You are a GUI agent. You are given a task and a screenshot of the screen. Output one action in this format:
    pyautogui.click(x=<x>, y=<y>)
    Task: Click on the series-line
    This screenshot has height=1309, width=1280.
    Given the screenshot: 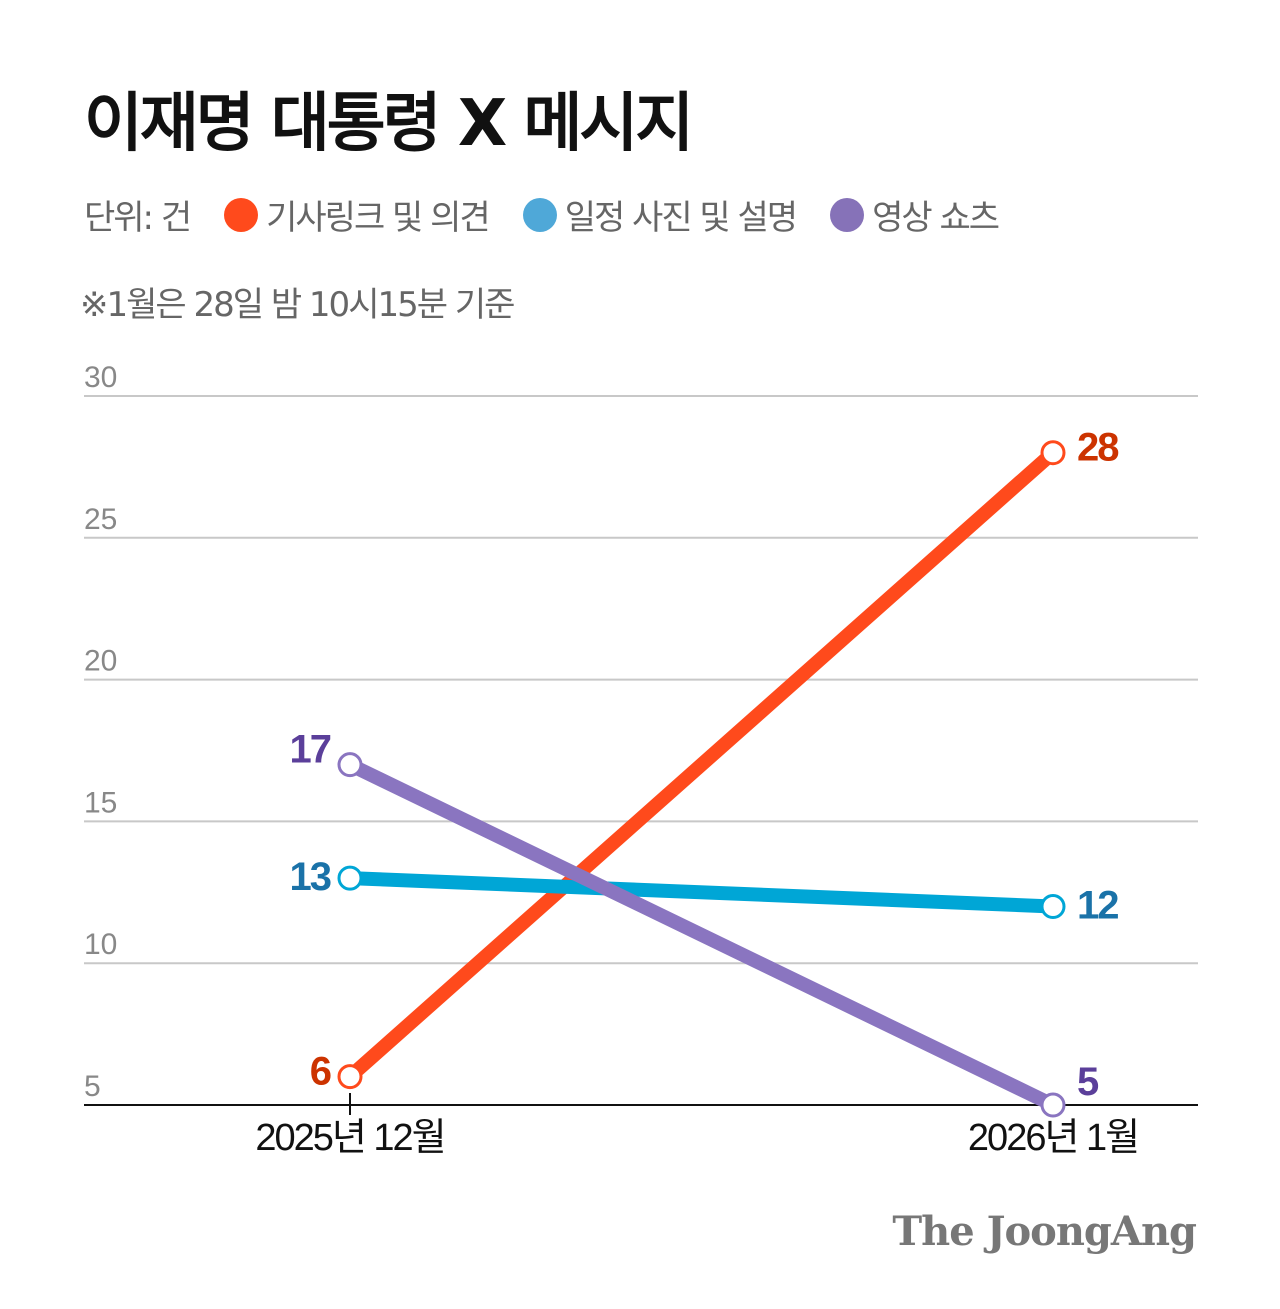 What is the action you would take?
    pyautogui.click(x=701, y=892)
    